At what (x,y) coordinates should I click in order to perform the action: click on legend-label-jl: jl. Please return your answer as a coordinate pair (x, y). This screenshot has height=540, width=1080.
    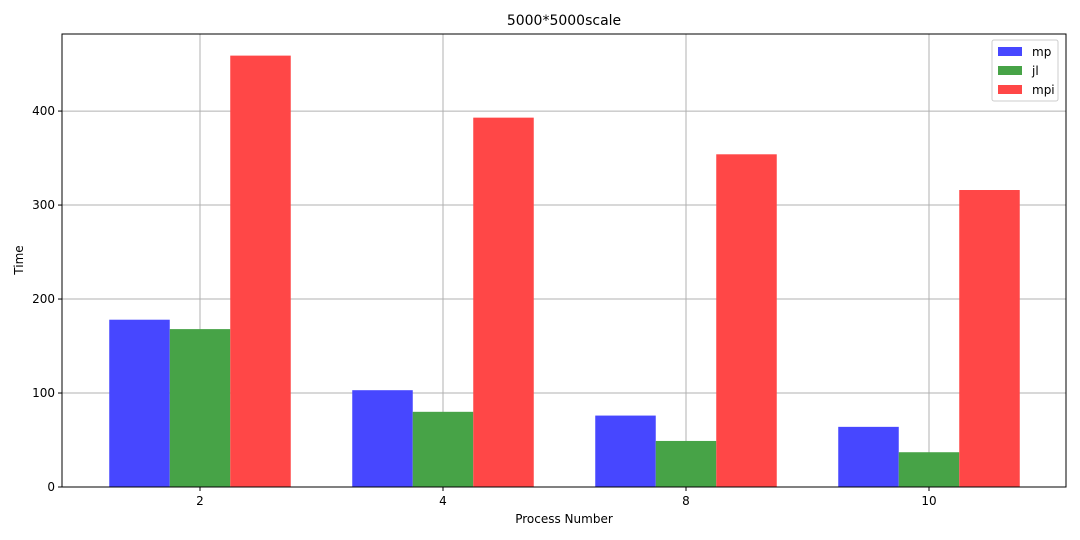
    Looking at the image, I should click on (1035, 71).